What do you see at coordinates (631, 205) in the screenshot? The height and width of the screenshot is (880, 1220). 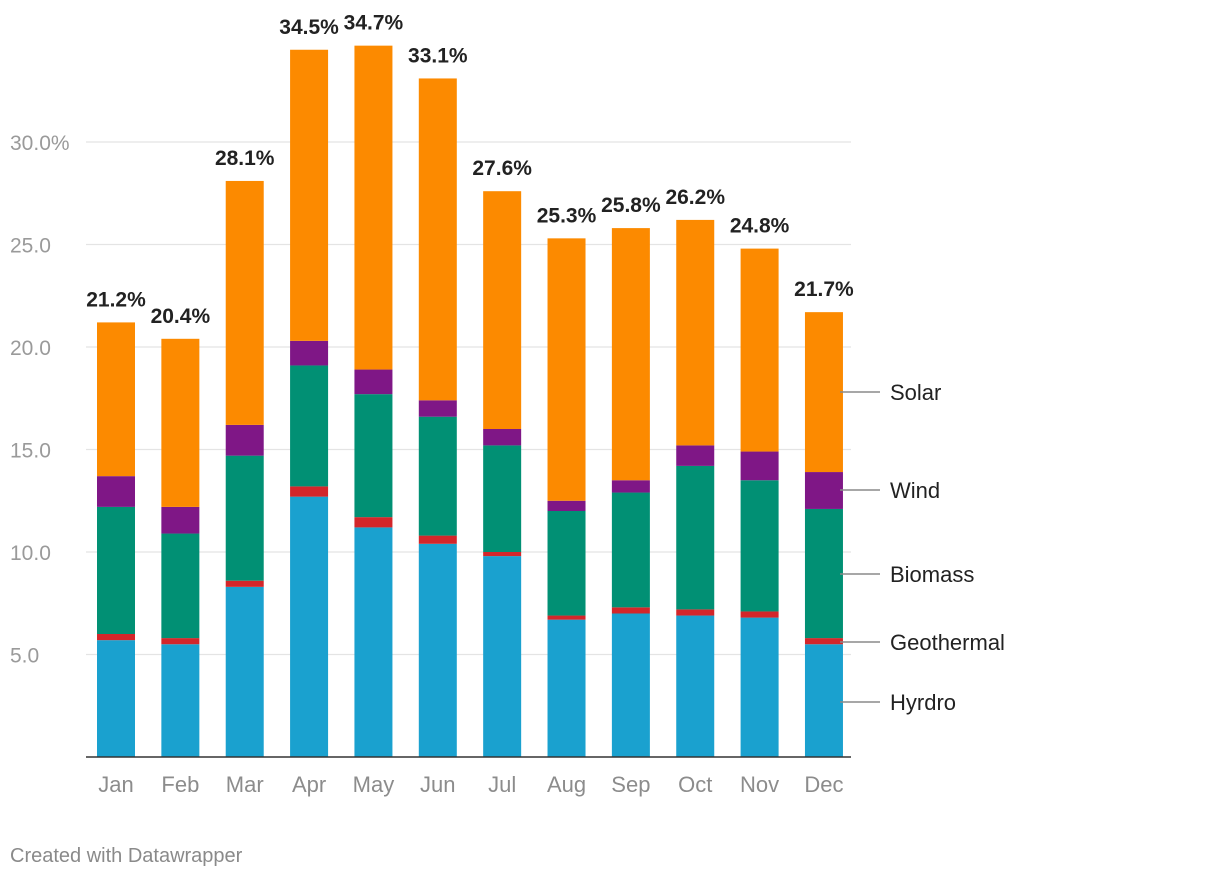 I see `total-label: 25.8%` at bounding box center [631, 205].